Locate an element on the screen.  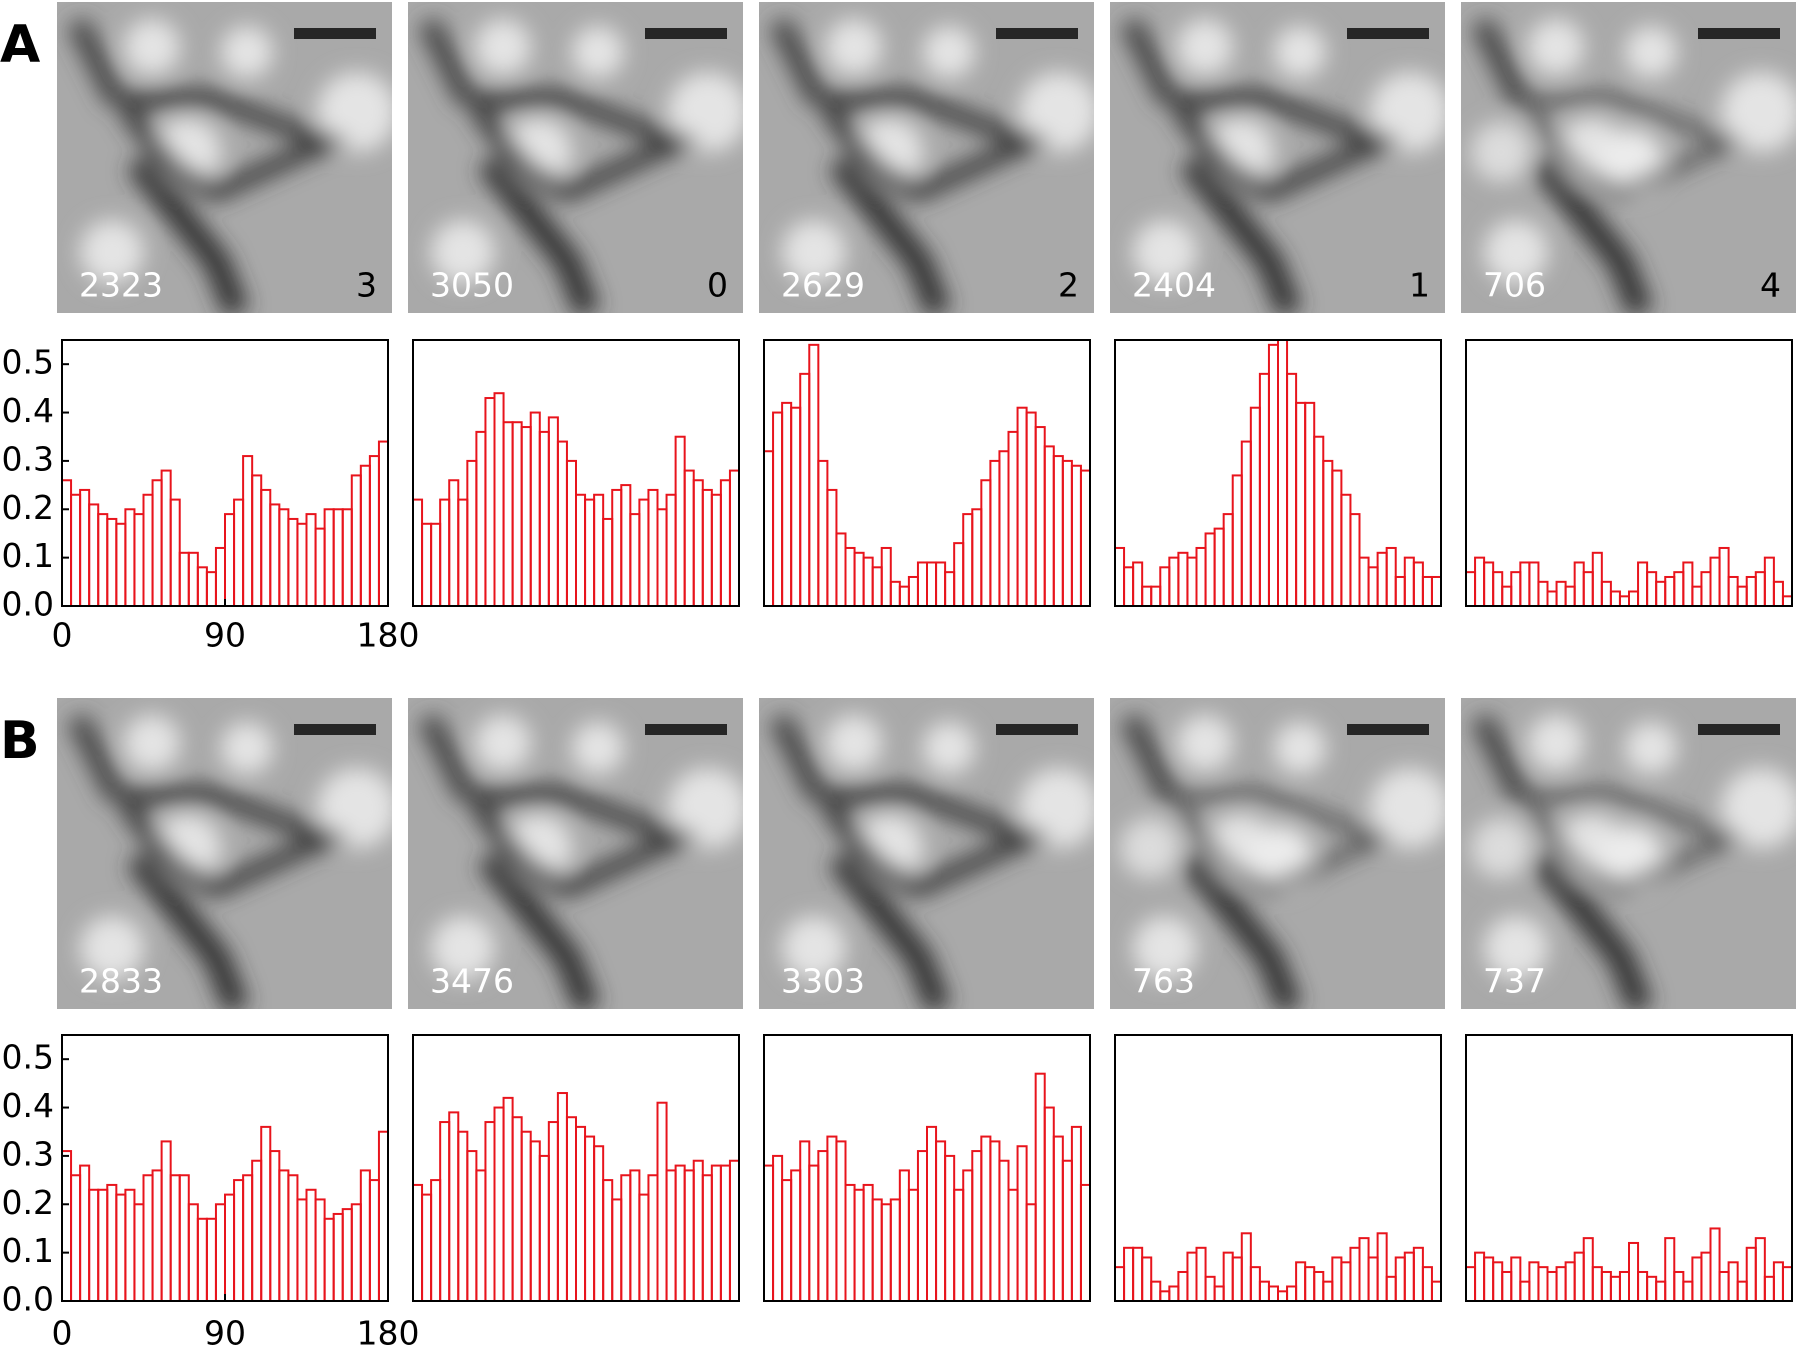
particle-count: 3050 is located at coordinates (472, 285).